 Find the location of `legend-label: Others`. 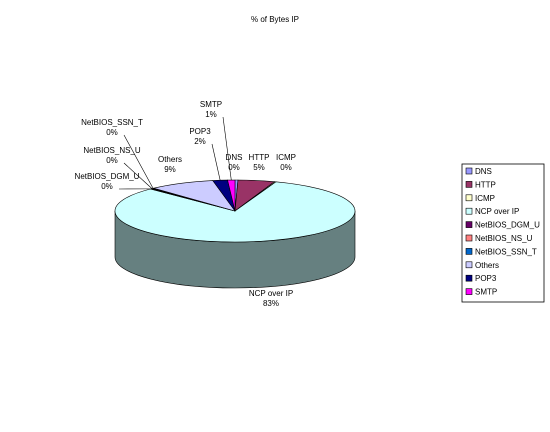

legend-label: Others is located at coordinates (487, 265).